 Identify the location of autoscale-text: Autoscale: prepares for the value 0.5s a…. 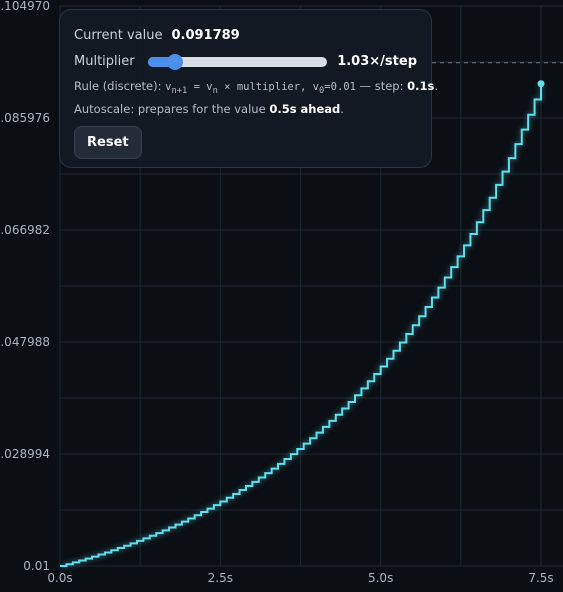
(245, 109).